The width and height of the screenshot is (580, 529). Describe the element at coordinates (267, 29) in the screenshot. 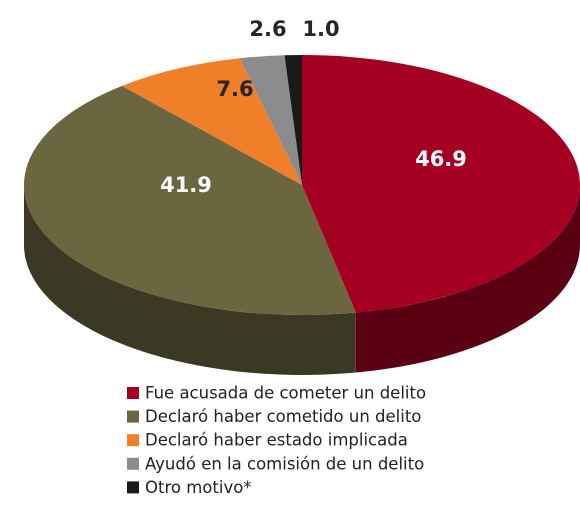

I see `value-label: 2.6` at that location.